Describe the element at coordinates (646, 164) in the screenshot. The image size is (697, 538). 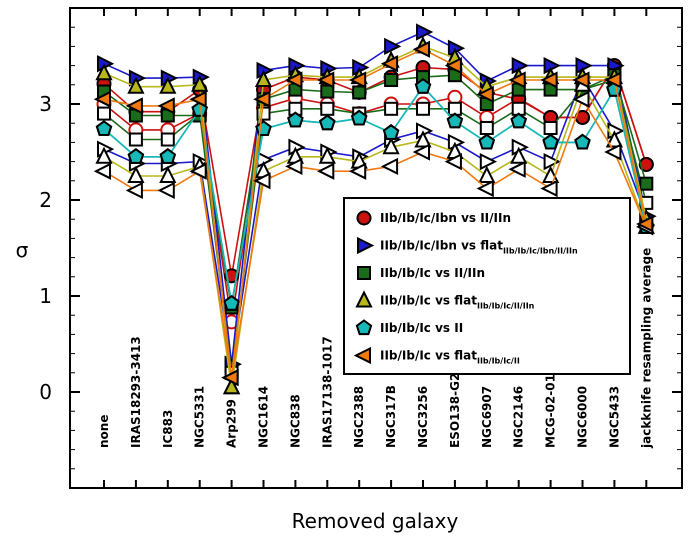
I see `series-1-point` at that location.